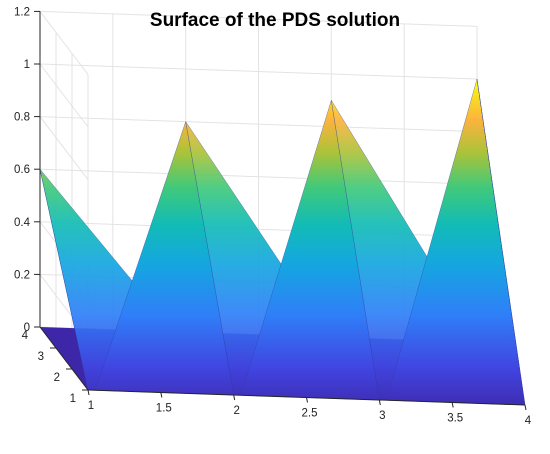 The image size is (550, 454). What do you see at coordinates (22, 223) in the screenshot?
I see `z-tick-label: 0.4` at bounding box center [22, 223].